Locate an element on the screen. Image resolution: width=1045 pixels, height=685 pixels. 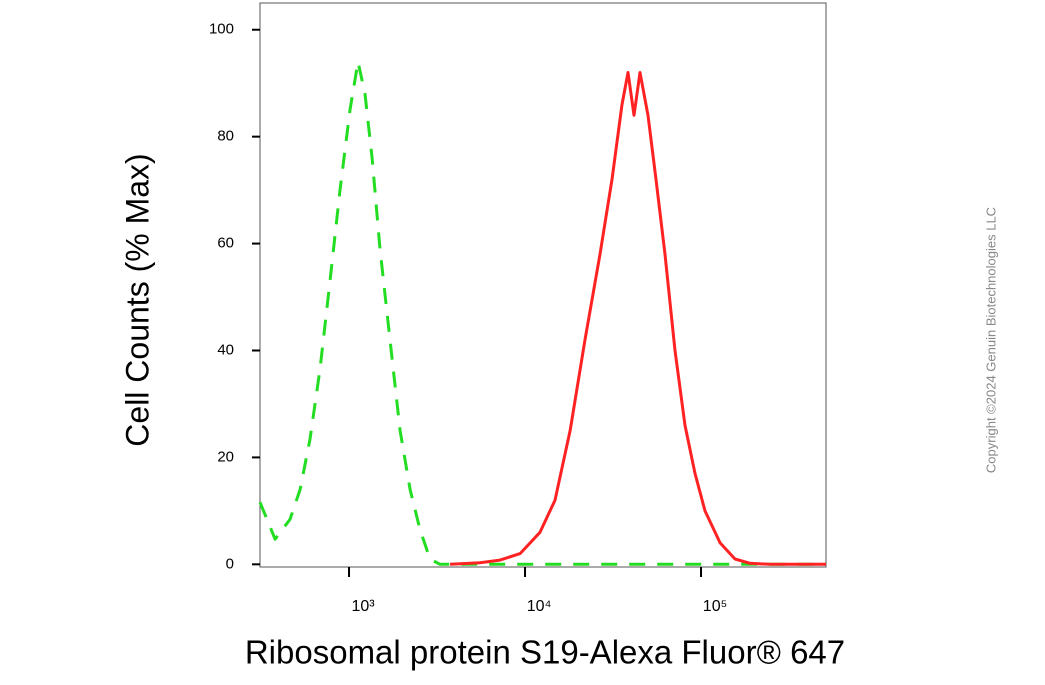
y-axis-label: Cell Counts (% Max) is located at coordinates (137, 299).